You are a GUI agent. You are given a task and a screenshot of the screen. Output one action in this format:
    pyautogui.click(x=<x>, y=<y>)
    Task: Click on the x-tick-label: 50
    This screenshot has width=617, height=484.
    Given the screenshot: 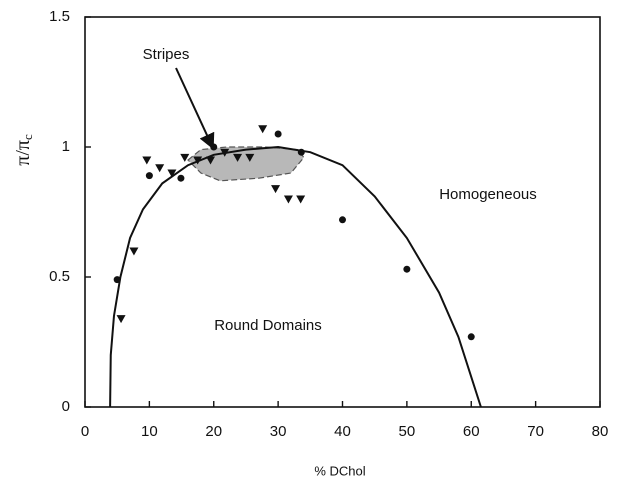 What is the action you would take?
    pyautogui.click(x=407, y=431)
    